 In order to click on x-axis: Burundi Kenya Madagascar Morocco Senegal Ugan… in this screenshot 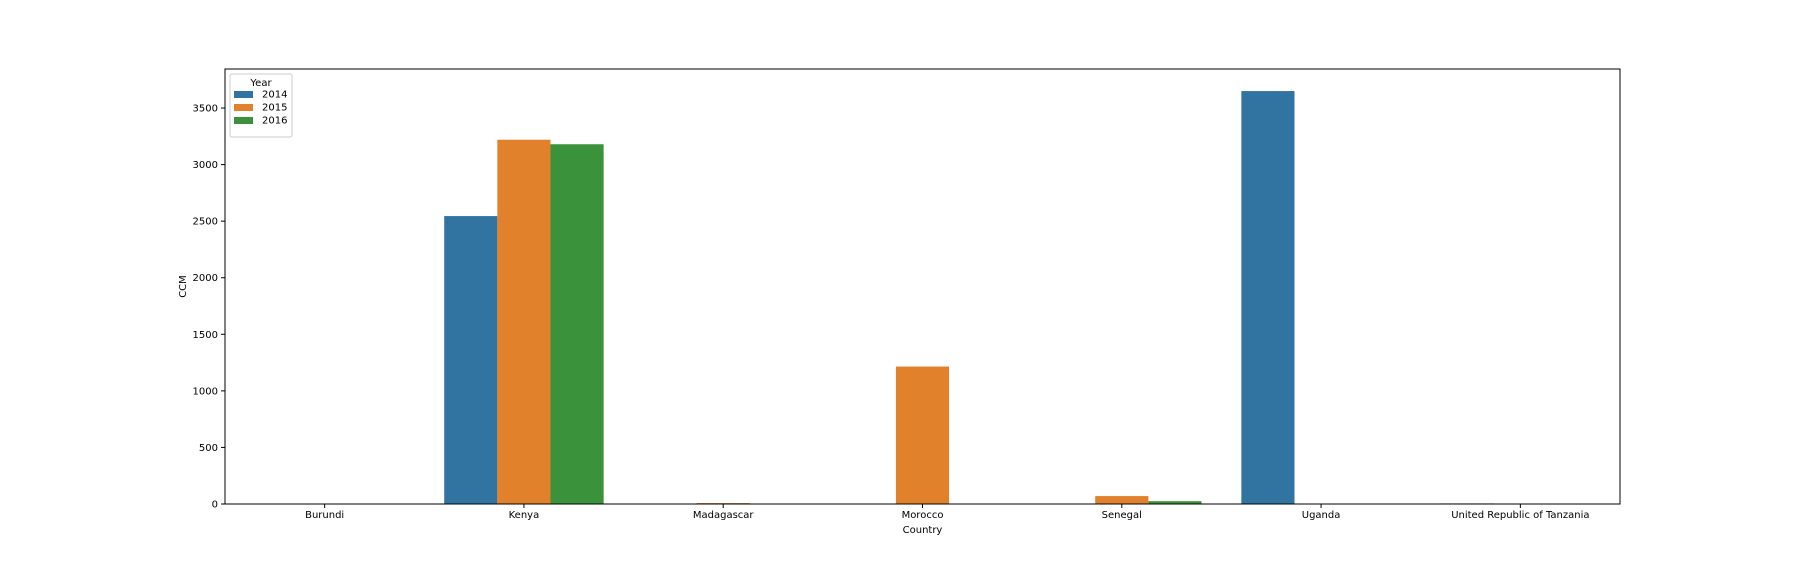, I will do `click(947, 512)`.